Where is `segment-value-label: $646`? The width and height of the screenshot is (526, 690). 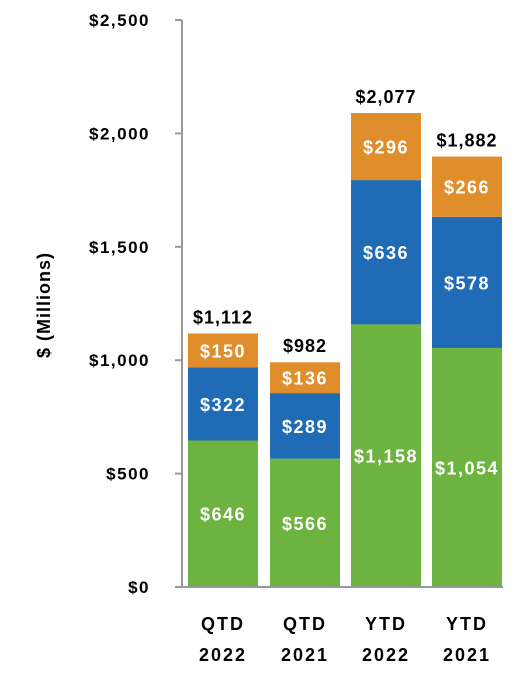 segment-value-label: $646 is located at coordinates (223, 515).